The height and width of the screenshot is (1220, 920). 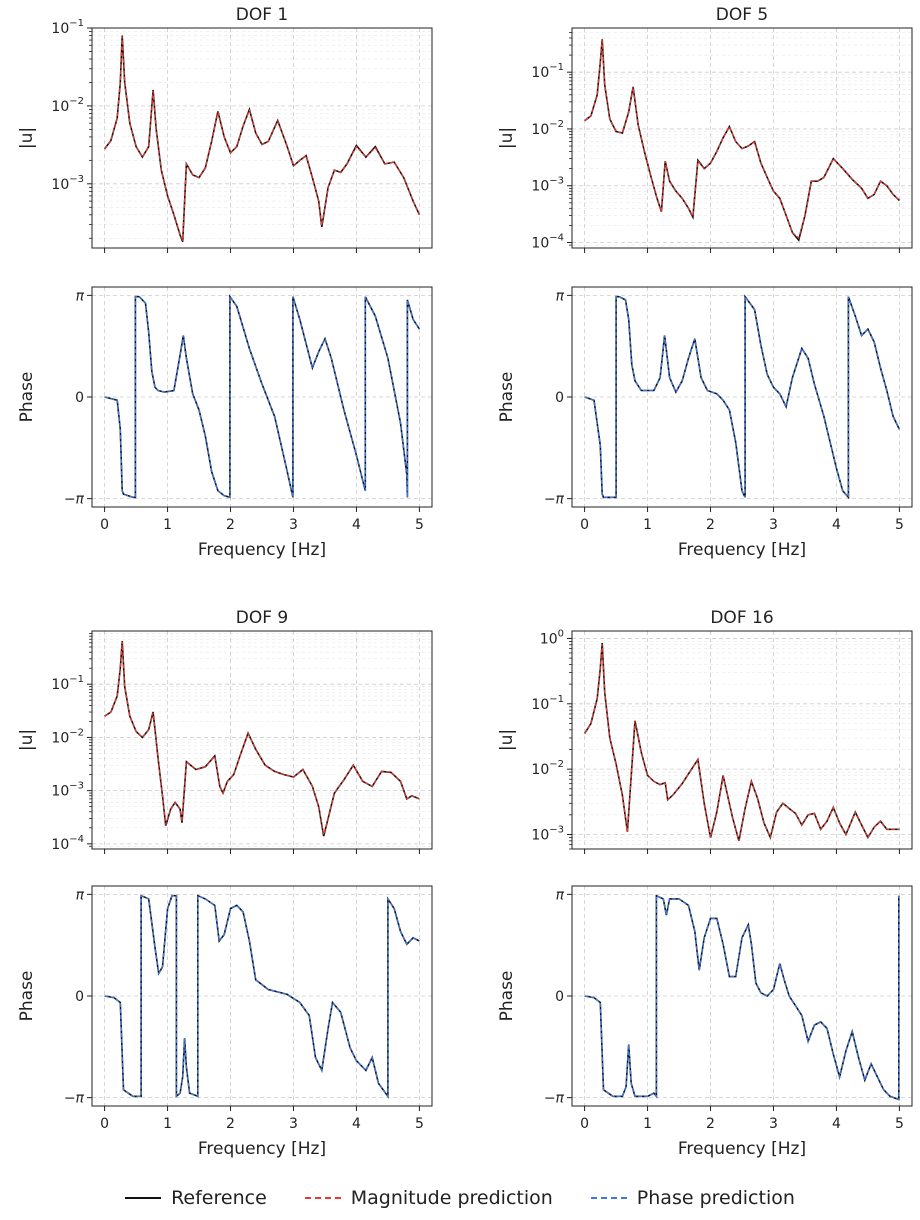 I want to click on magnitude-panel-3: 10⁻⁴ 10⁻³ 10⁻² 10⁻¹ DOF 9 |u|, so click(x=225, y=731).